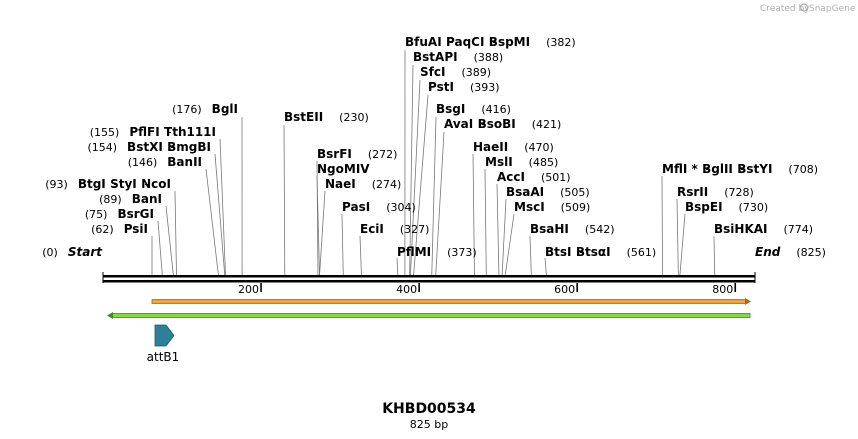  What do you see at coordinates (189, 147) in the screenshot?
I see `enzyme-name: BmgBI` at bounding box center [189, 147].